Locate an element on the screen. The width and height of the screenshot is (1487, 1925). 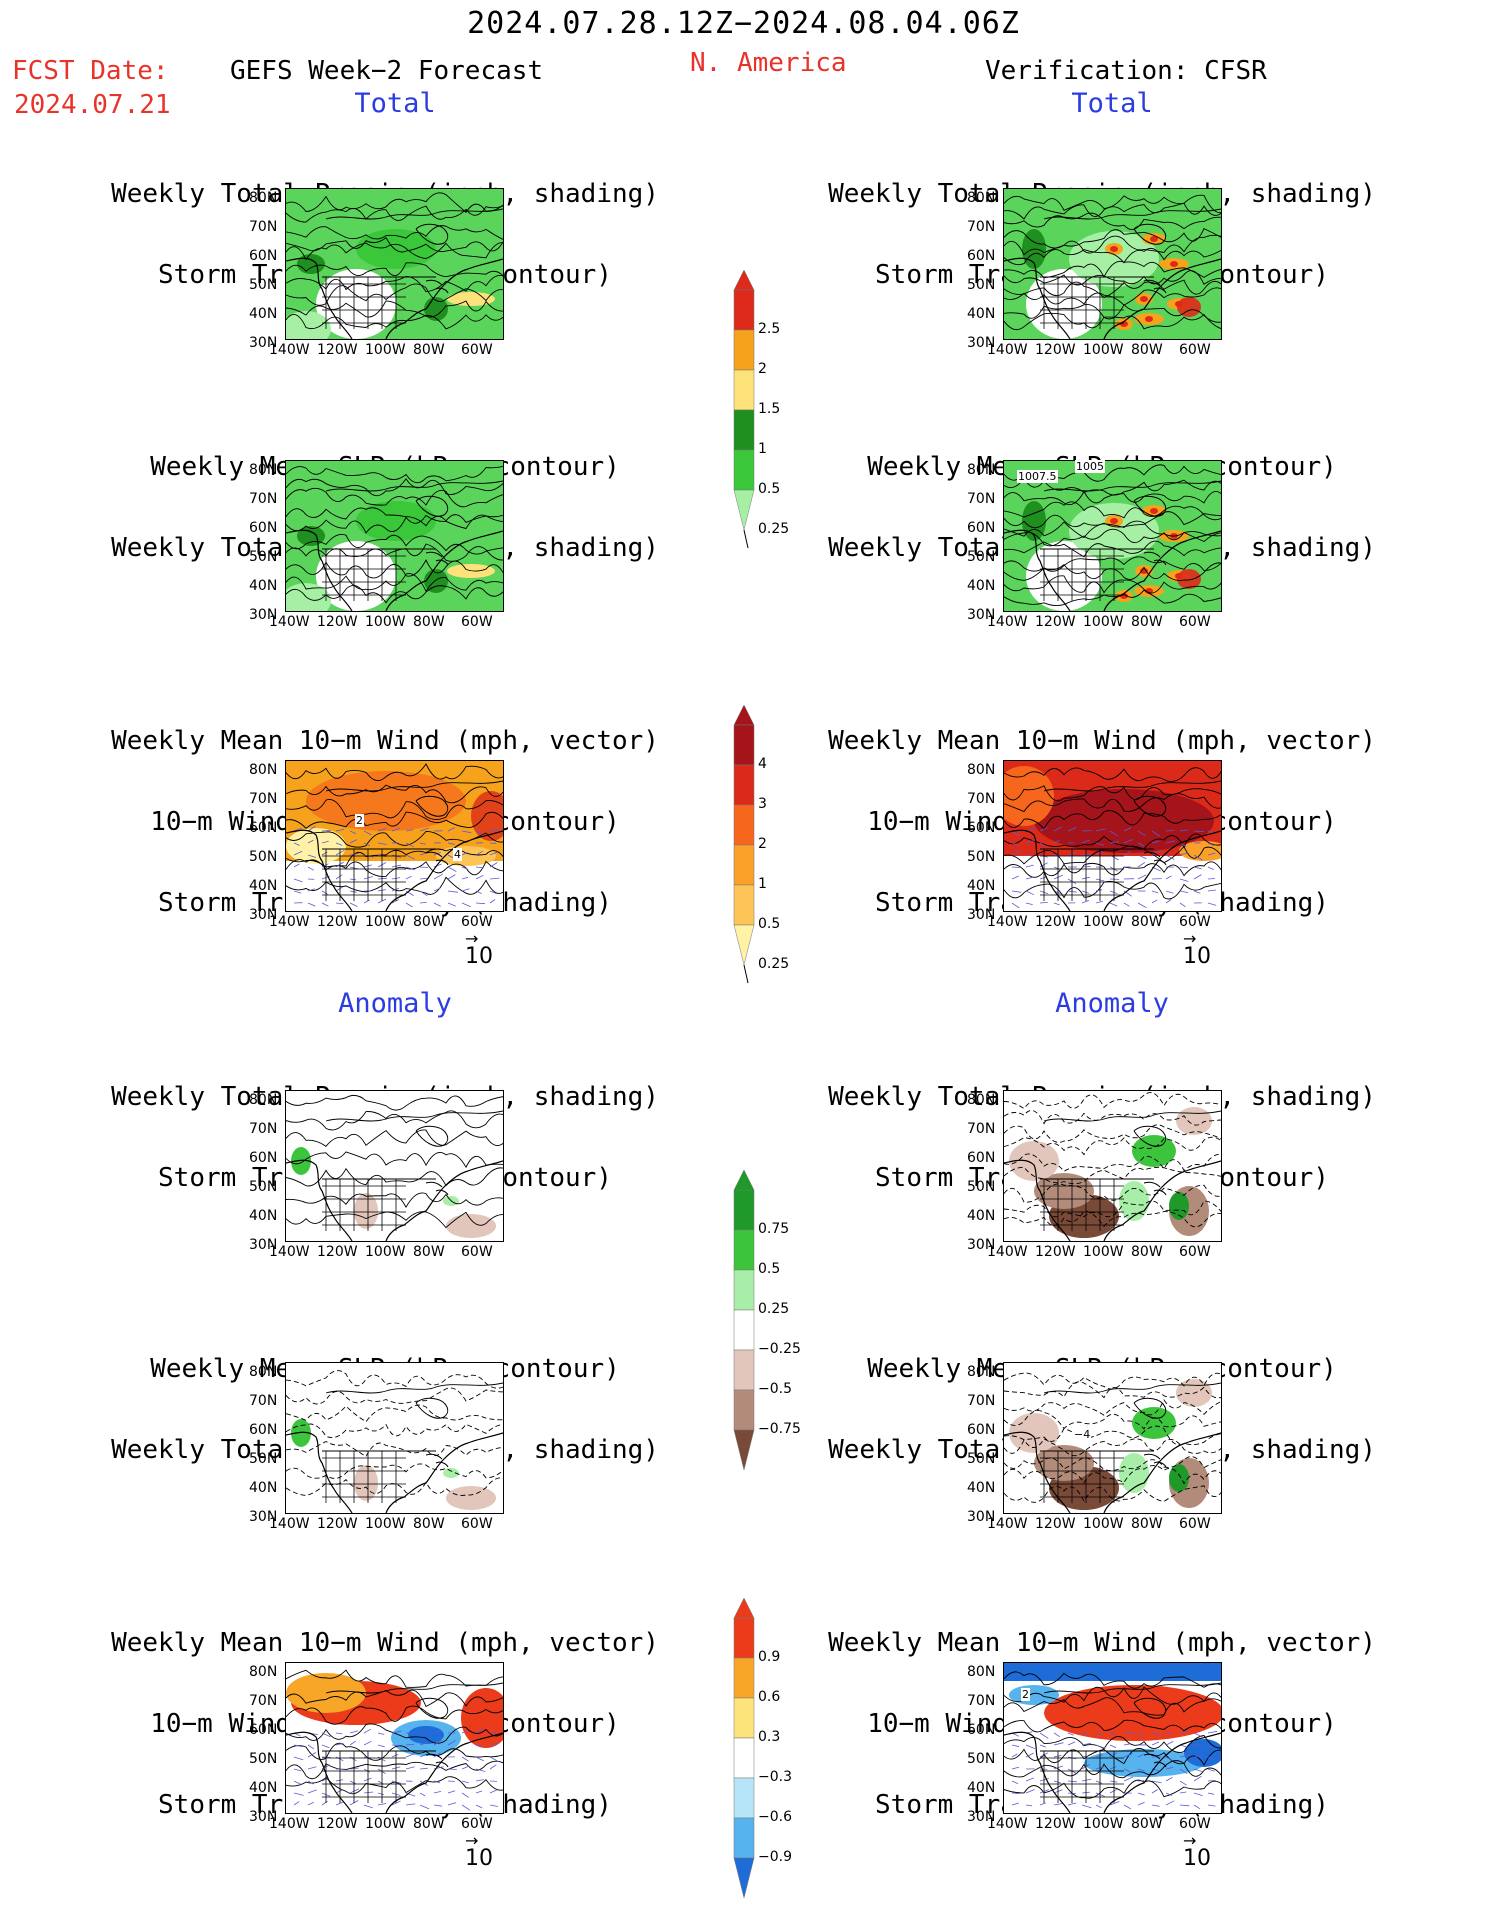
map-panel-l2 is located at coordinates (394, 536).